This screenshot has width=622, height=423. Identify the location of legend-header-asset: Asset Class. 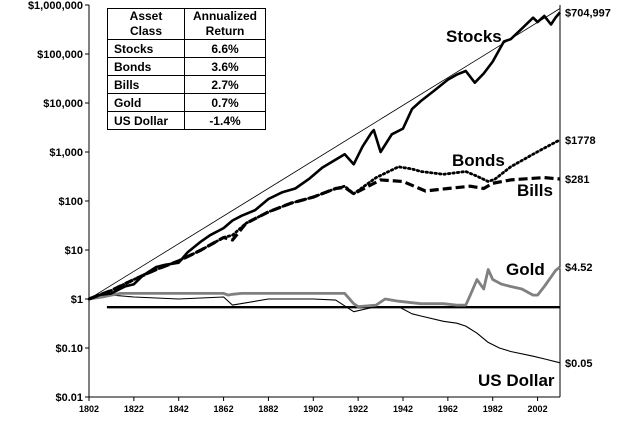
(146, 24).